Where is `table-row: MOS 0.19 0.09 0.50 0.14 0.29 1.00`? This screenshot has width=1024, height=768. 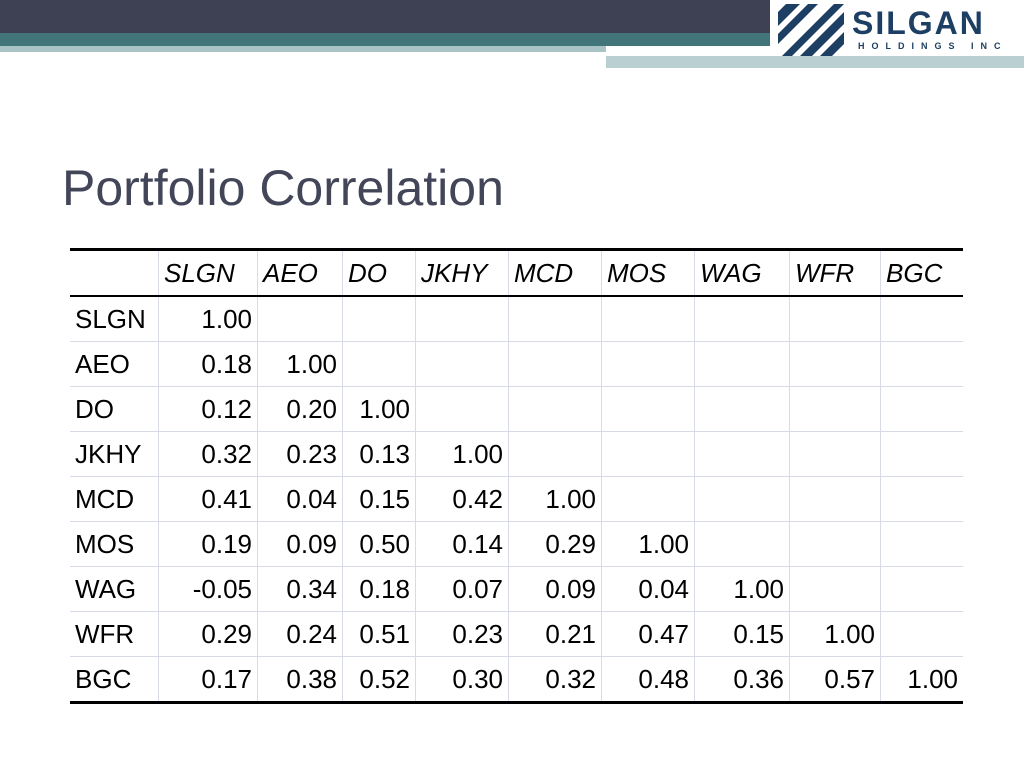
table-row: MOS 0.19 0.09 0.50 0.14 0.29 1.00 is located at coordinates (516, 544).